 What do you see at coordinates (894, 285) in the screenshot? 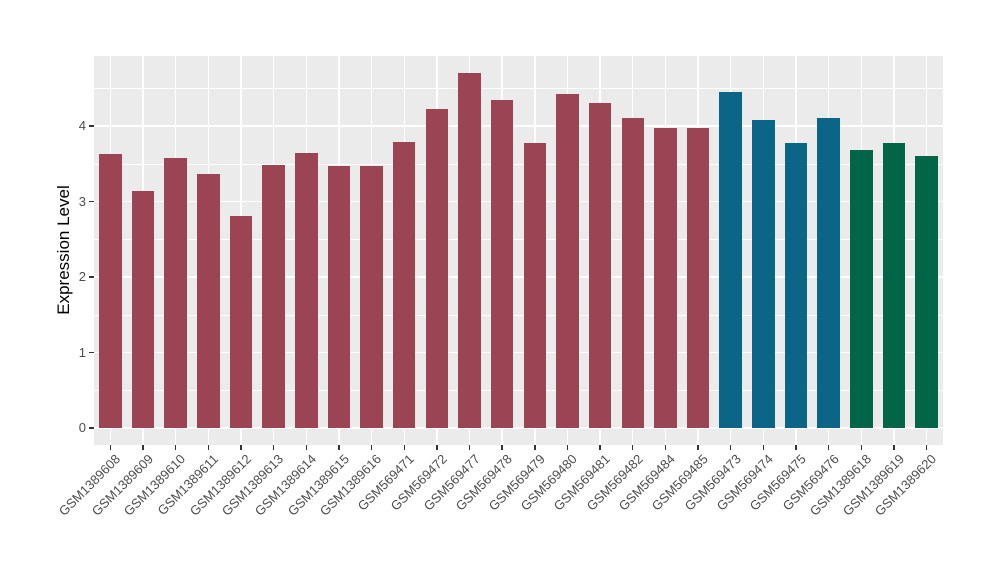
I see `bar-GSM1389619` at bounding box center [894, 285].